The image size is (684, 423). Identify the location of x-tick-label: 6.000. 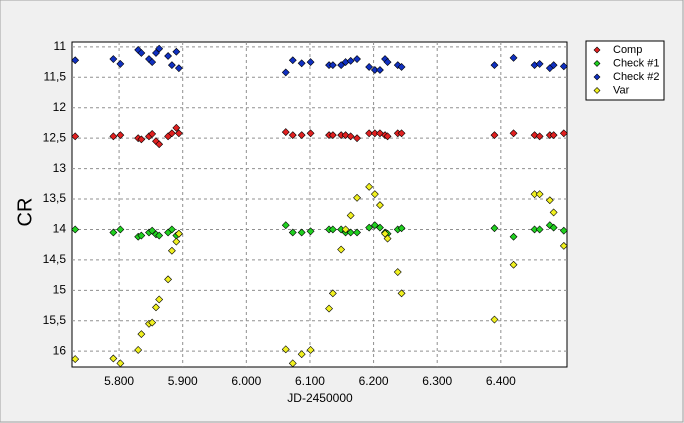
(246, 381).